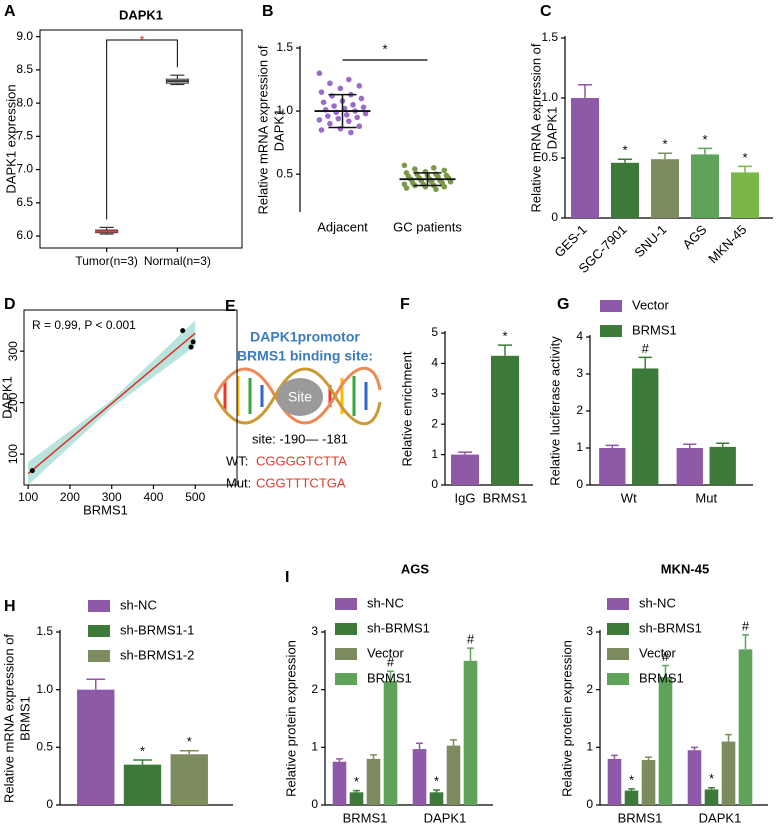 Image resolution: width=780 pixels, height=827 pixels. What do you see at coordinates (657, 602) in the screenshot?
I see `legend-label: sh-NC` at bounding box center [657, 602].